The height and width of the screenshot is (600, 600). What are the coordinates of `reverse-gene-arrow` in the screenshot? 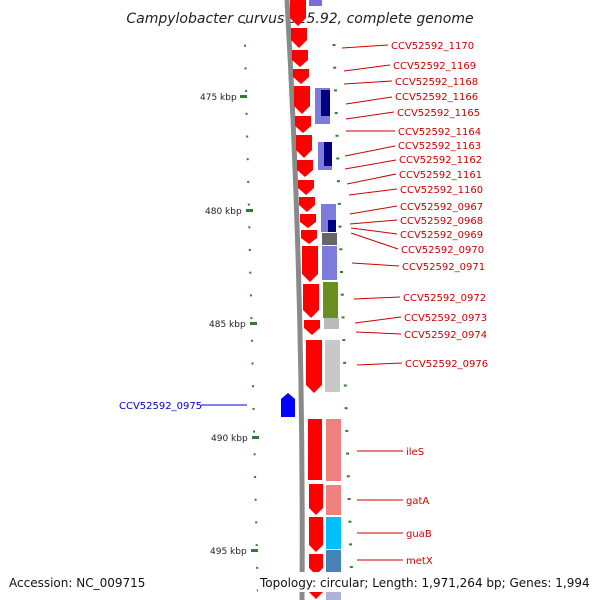 It's located at (288, 405).